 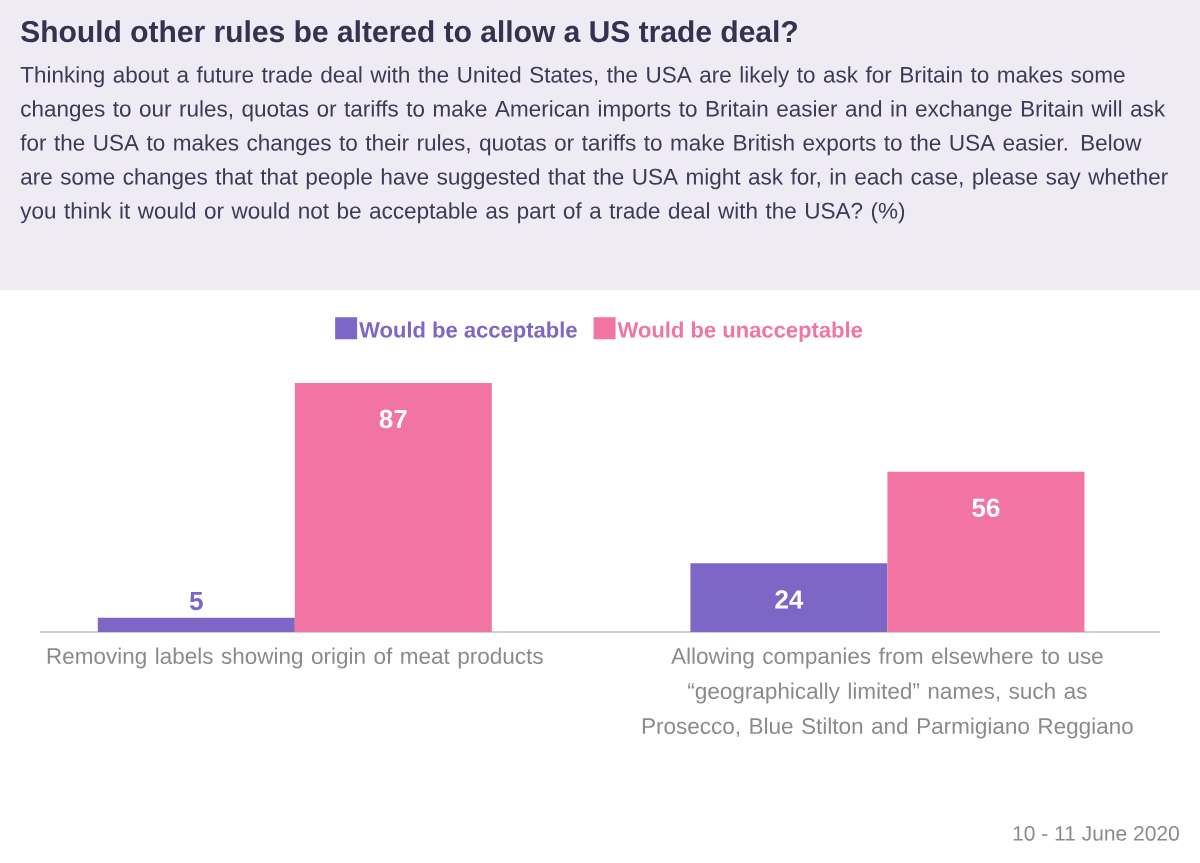 I want to click on data-label: 5, so click(x=196, y=601).